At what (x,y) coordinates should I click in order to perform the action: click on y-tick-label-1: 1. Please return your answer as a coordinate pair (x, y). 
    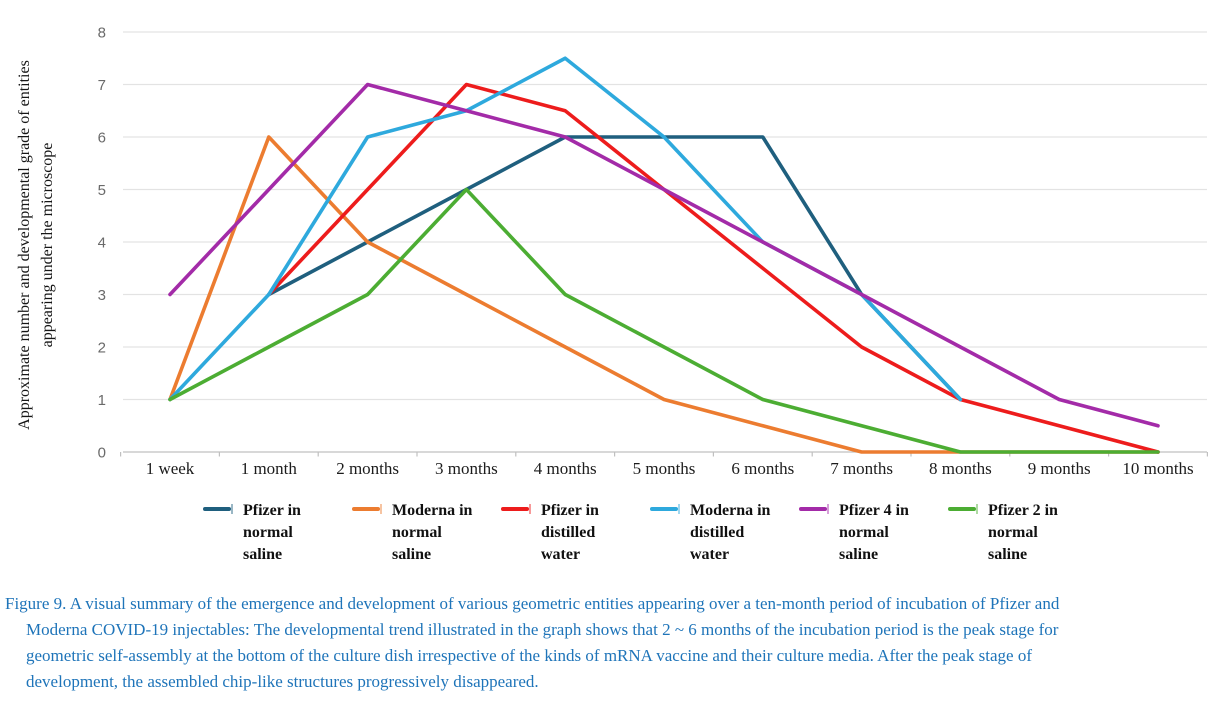
    Looking at the image, I should click on (102, 400).